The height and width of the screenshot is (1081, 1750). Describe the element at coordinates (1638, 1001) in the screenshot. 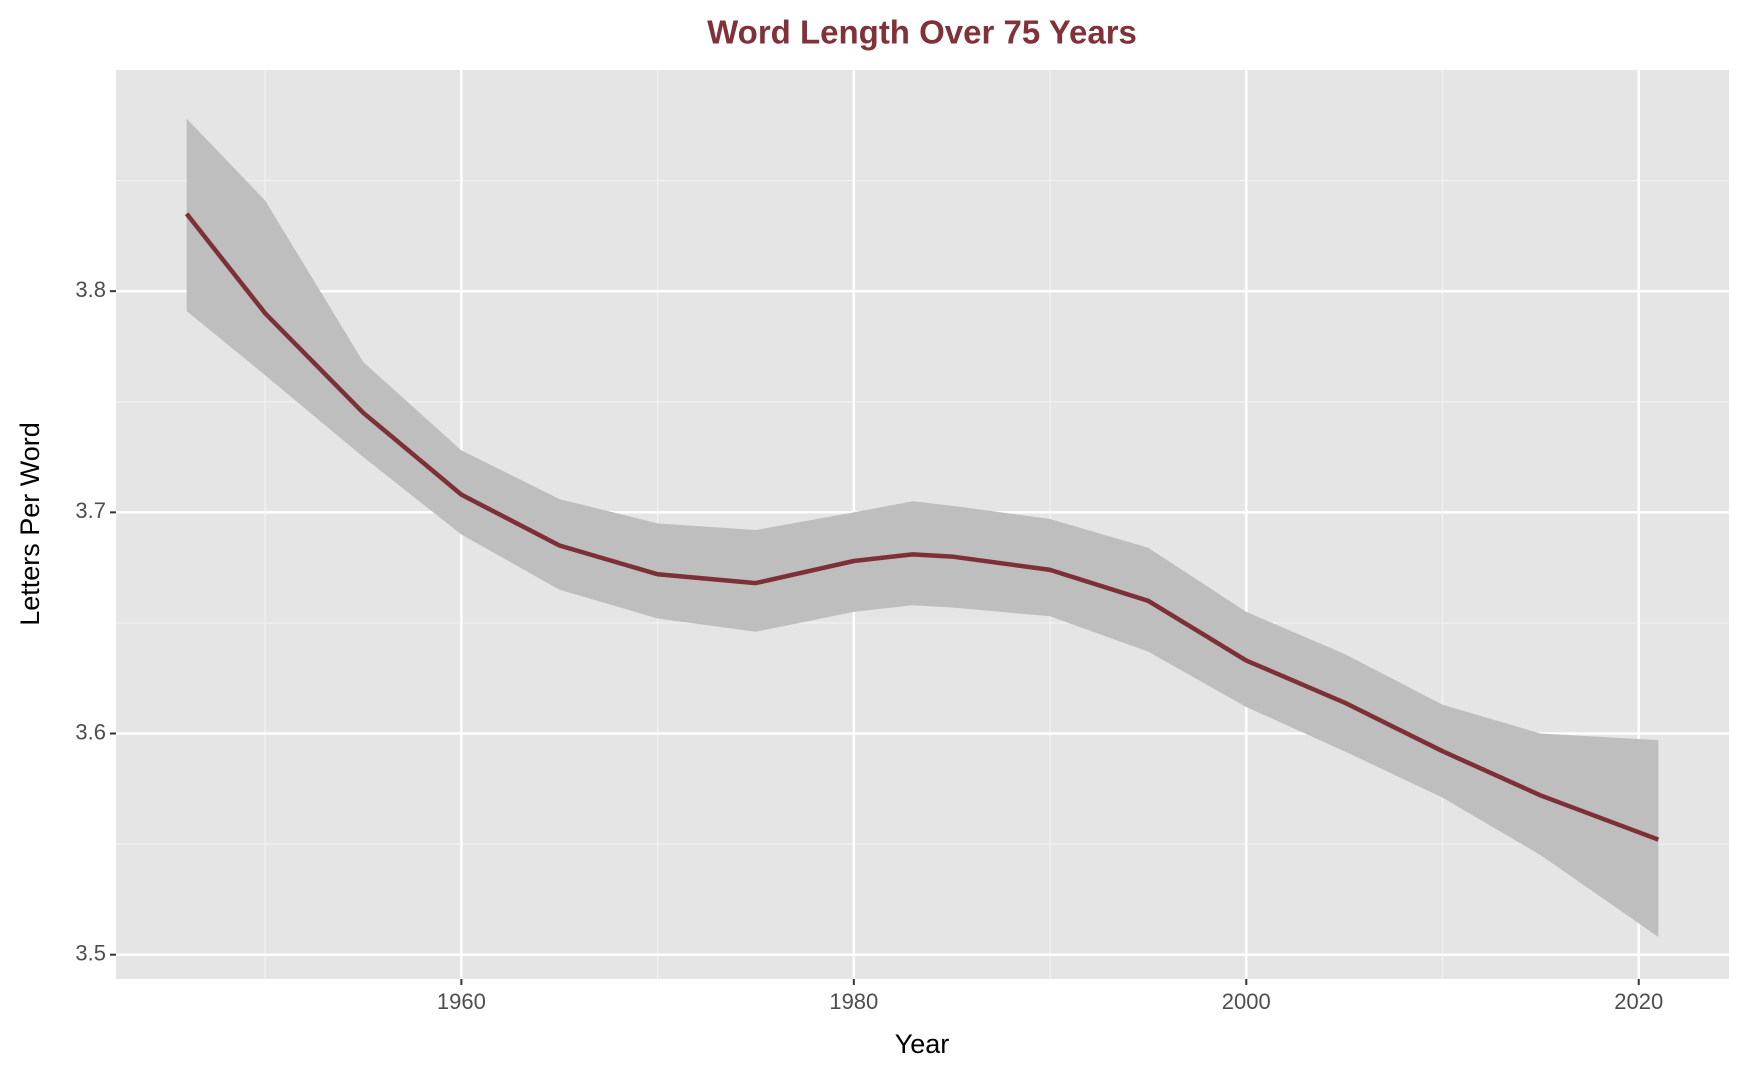

I see `x-tick-label: 2020` at that location.